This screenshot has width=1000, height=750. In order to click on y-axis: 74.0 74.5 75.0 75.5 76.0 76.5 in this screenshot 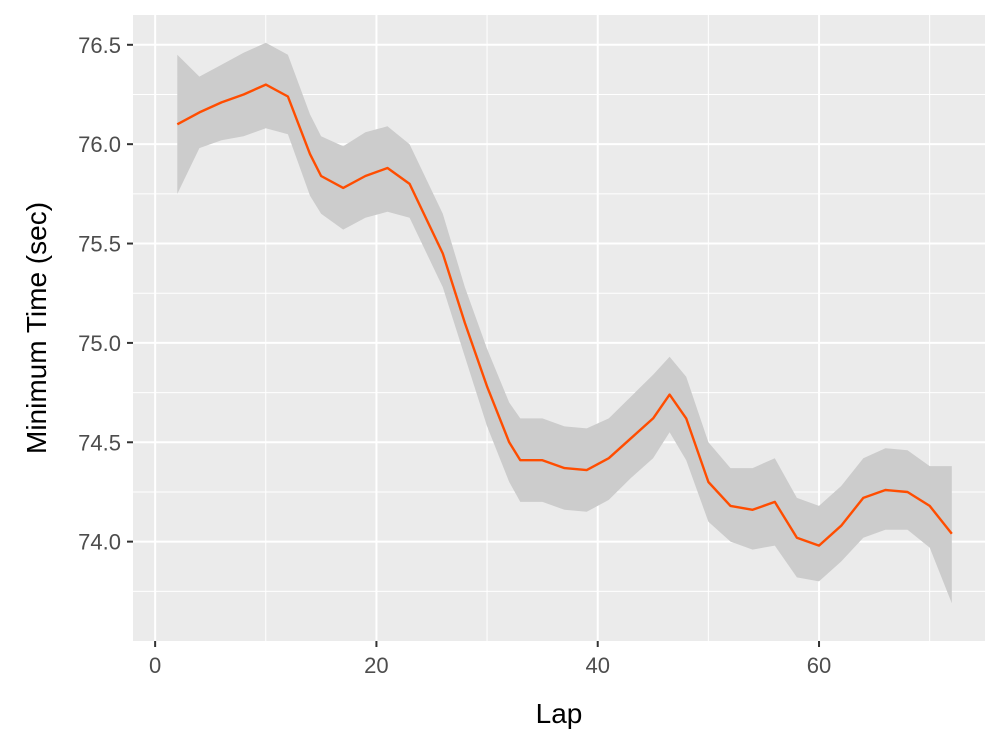, I will do `click(105, 294)`.